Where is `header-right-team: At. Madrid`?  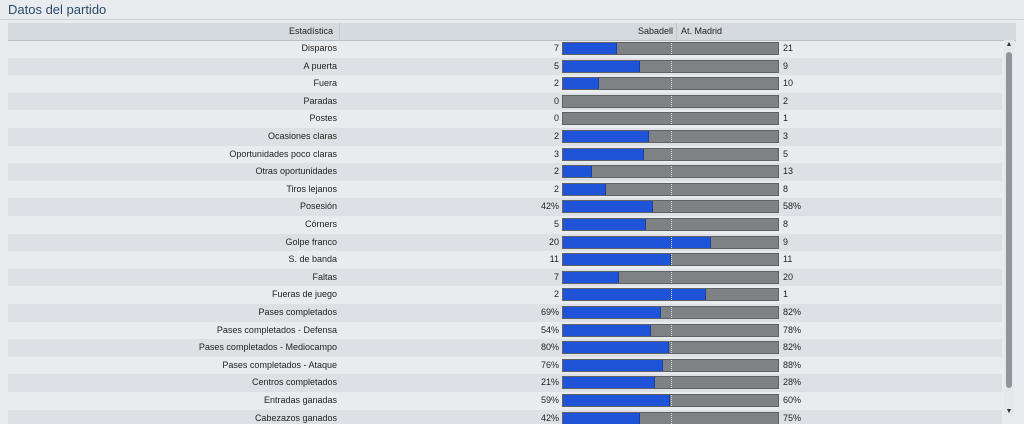 header-right-team: At. Madrid is located at coordinates (702, 31).